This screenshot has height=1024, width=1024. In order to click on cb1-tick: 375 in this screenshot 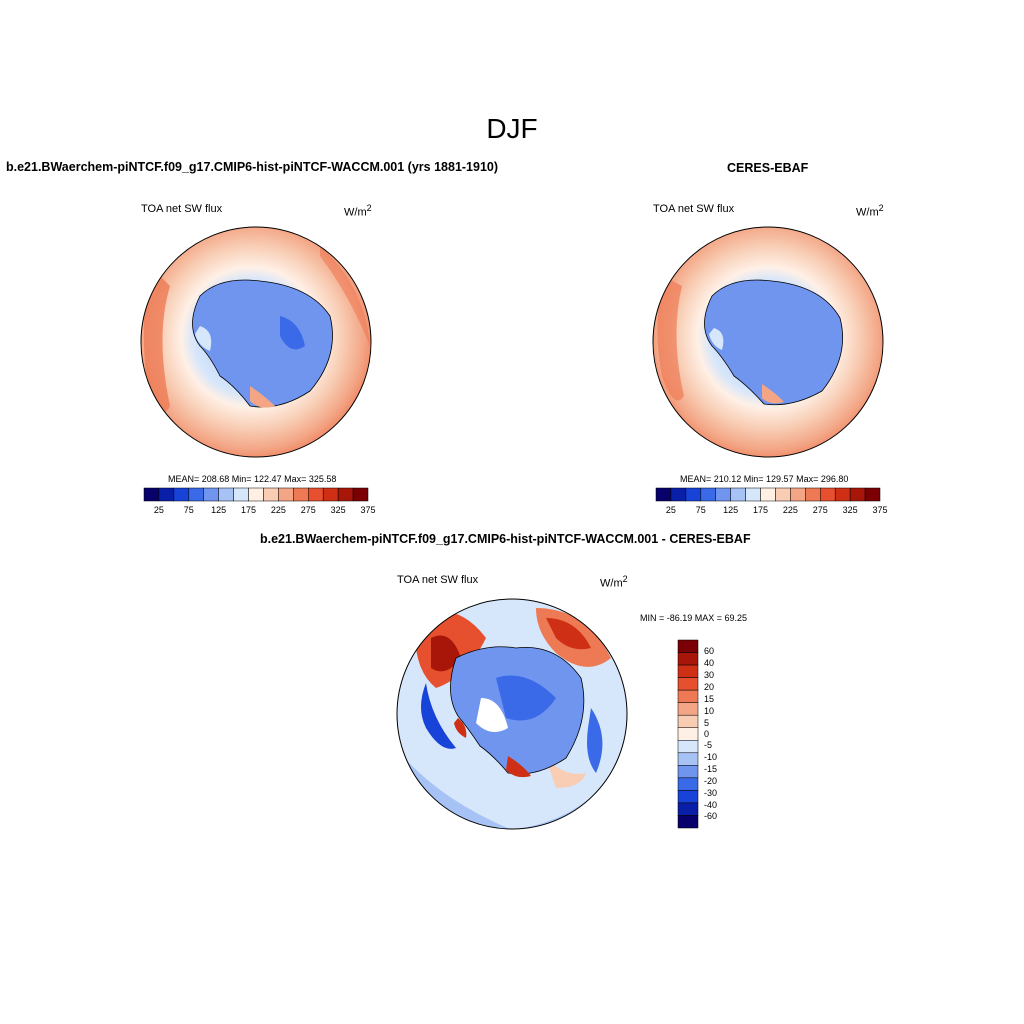, I will do `click(368, 510)`.